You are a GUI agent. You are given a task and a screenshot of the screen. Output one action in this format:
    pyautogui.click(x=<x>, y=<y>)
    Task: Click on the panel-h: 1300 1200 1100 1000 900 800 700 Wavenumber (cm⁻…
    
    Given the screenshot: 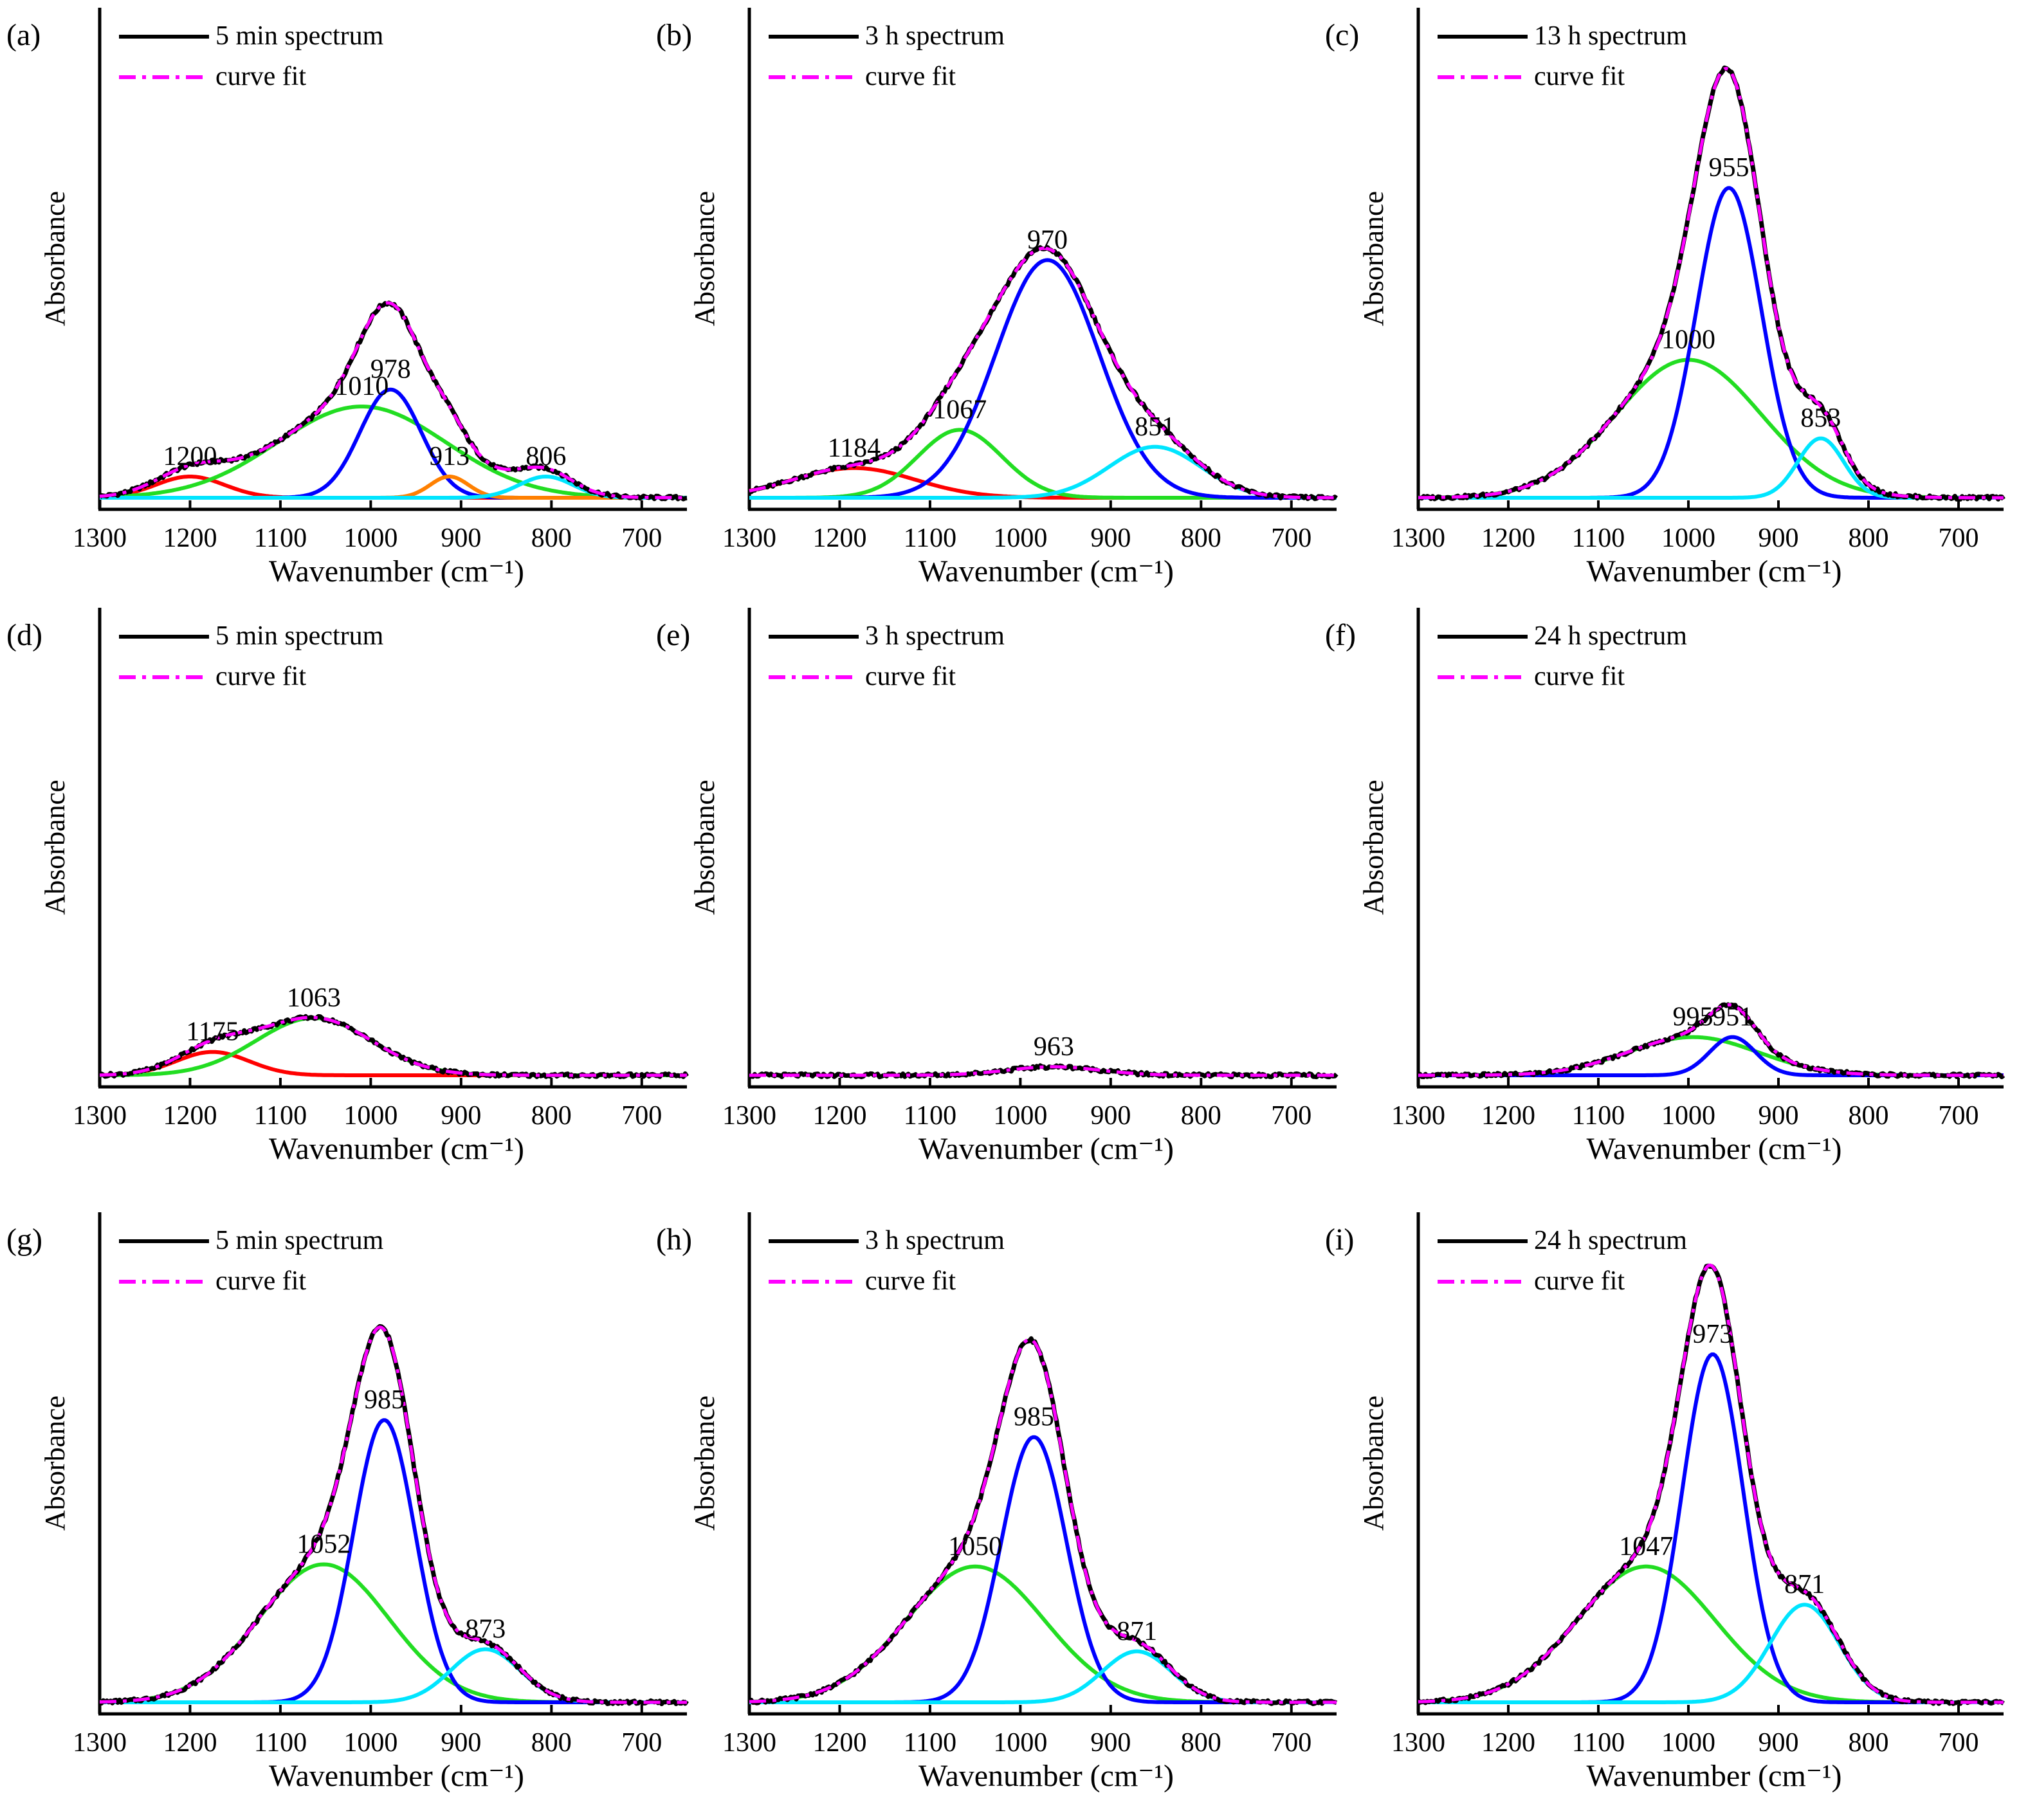 What is the action you would take?
    pyautogui.click(x=997, y=1502)
    